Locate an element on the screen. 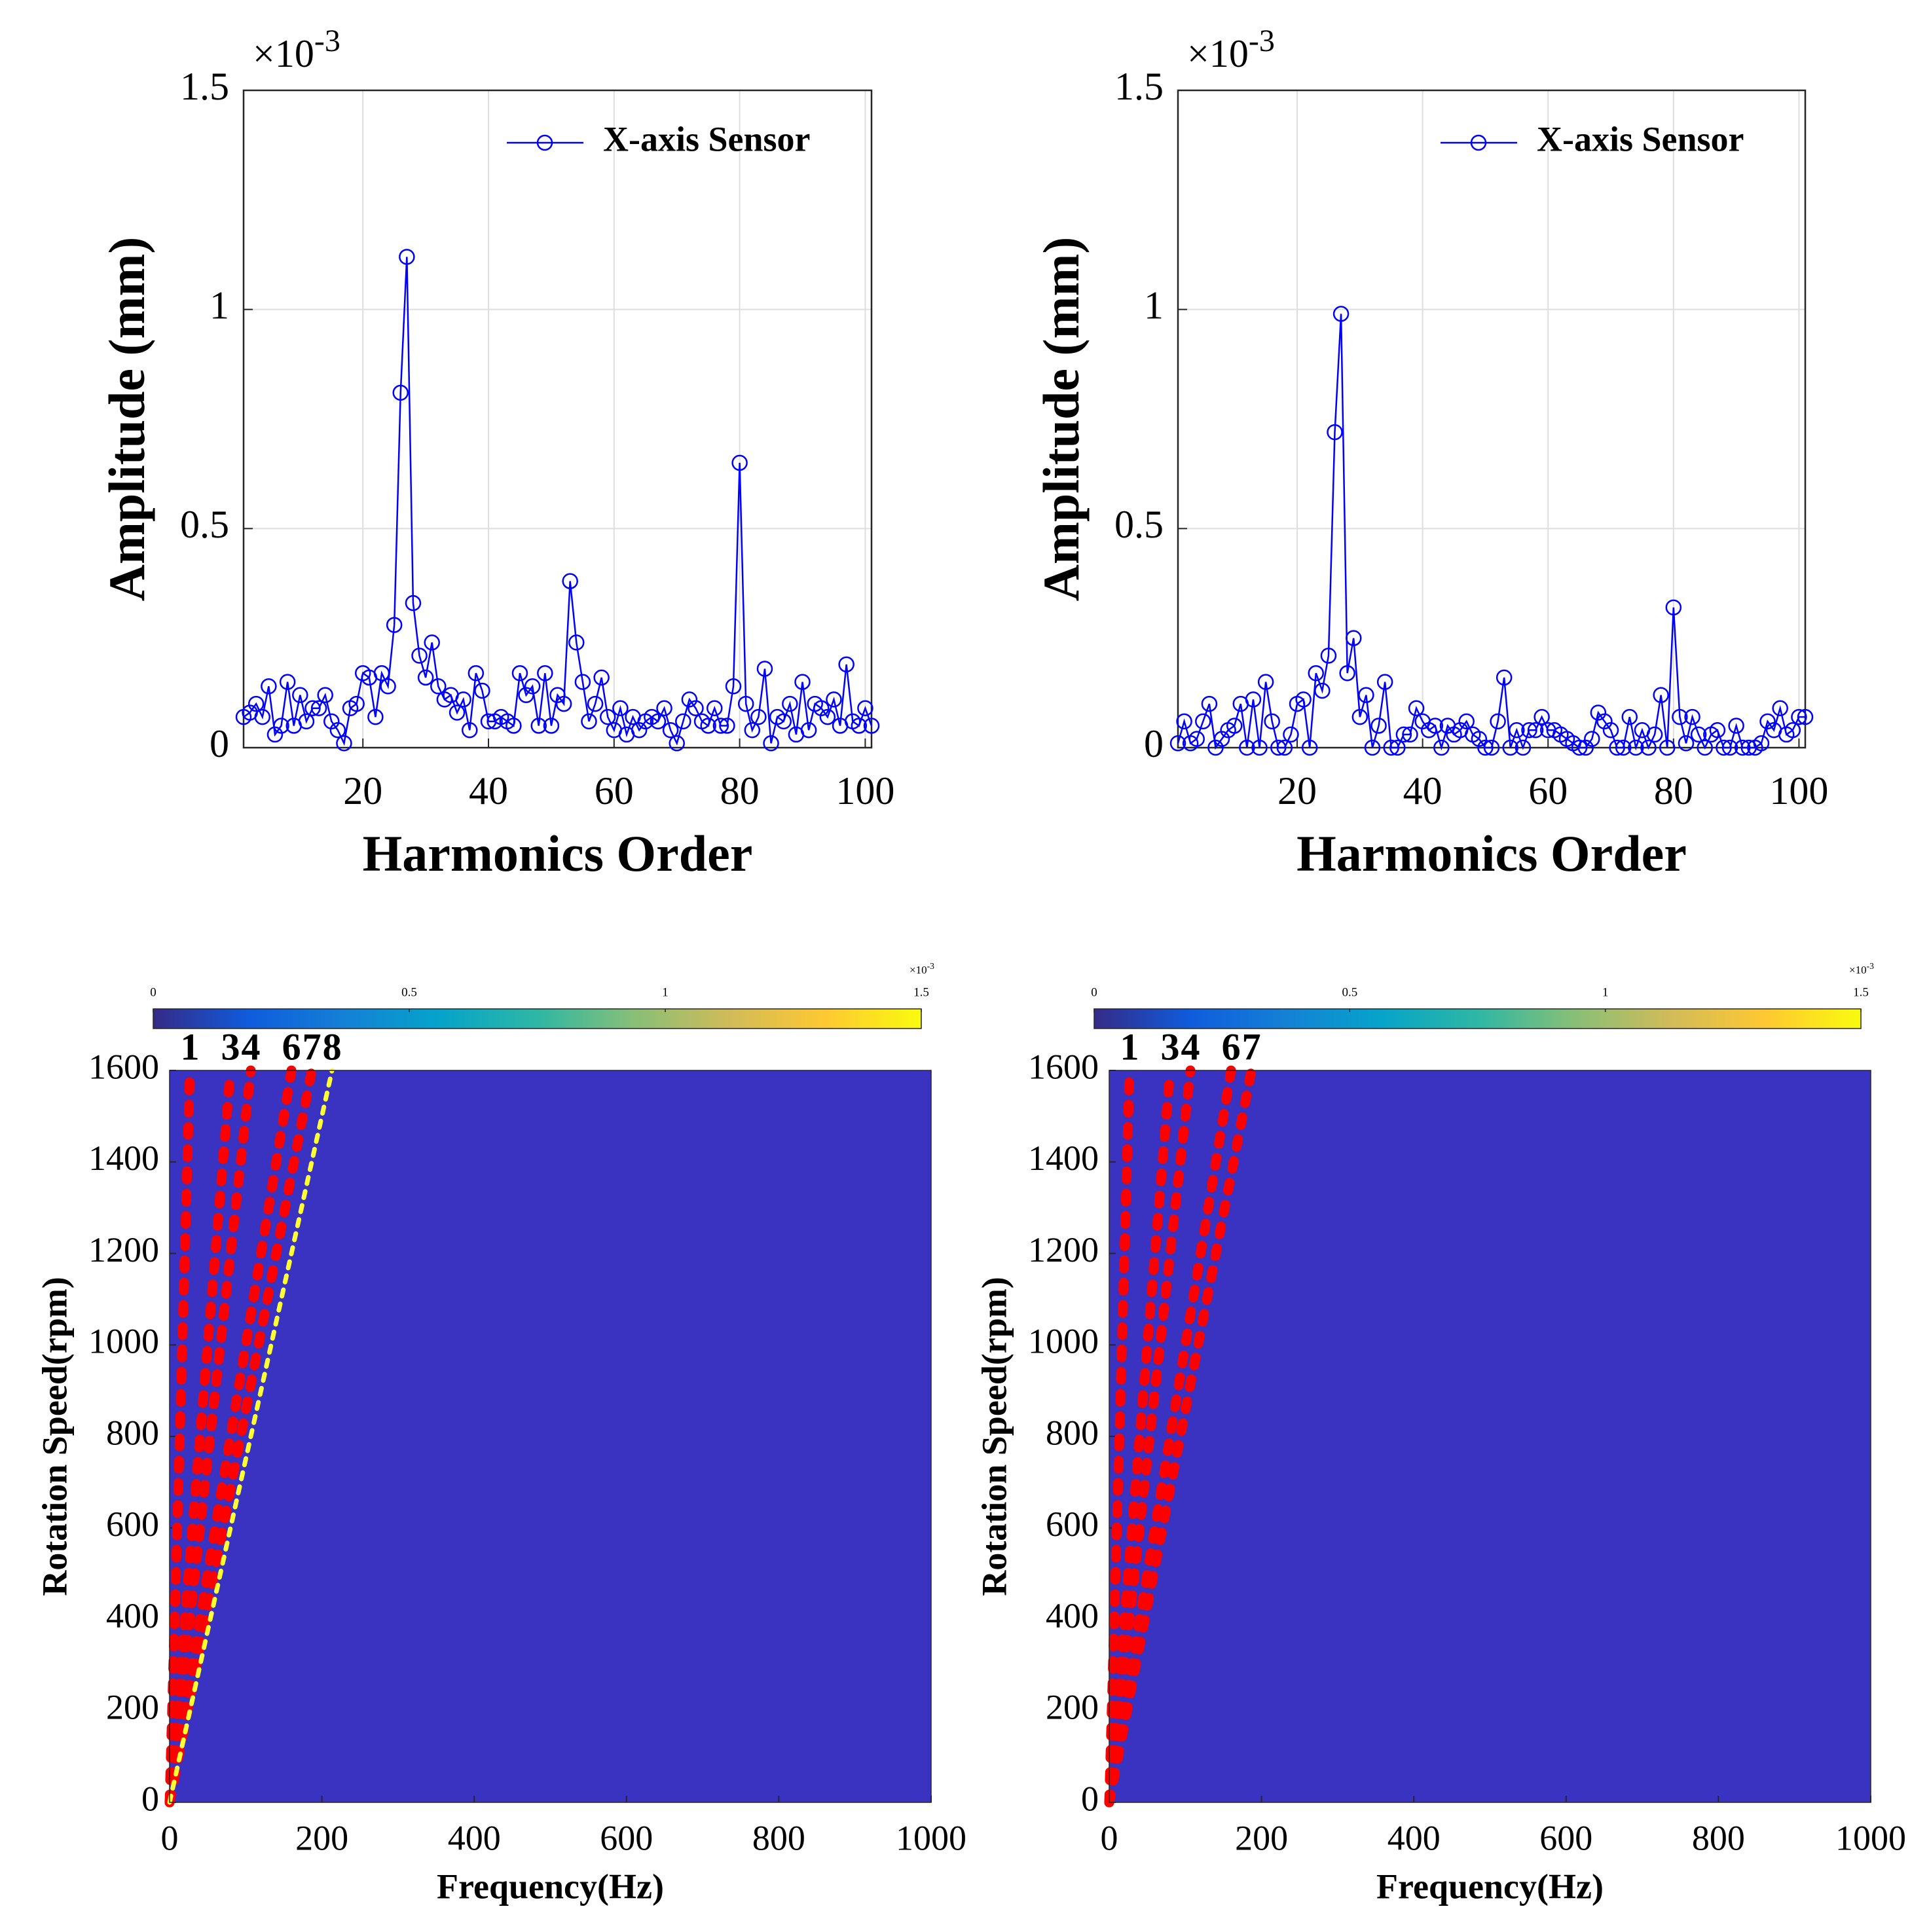  y-tick-label: 1.5 is located at coordinates (1139, 87).